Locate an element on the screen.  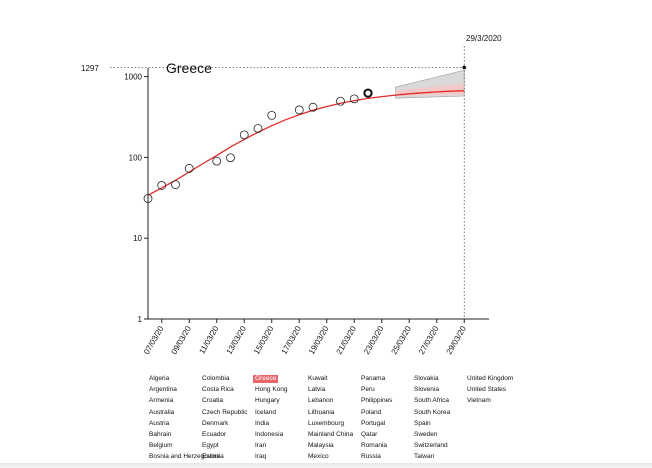
country-item: Luxembourg is located at coordinates (326, 423).